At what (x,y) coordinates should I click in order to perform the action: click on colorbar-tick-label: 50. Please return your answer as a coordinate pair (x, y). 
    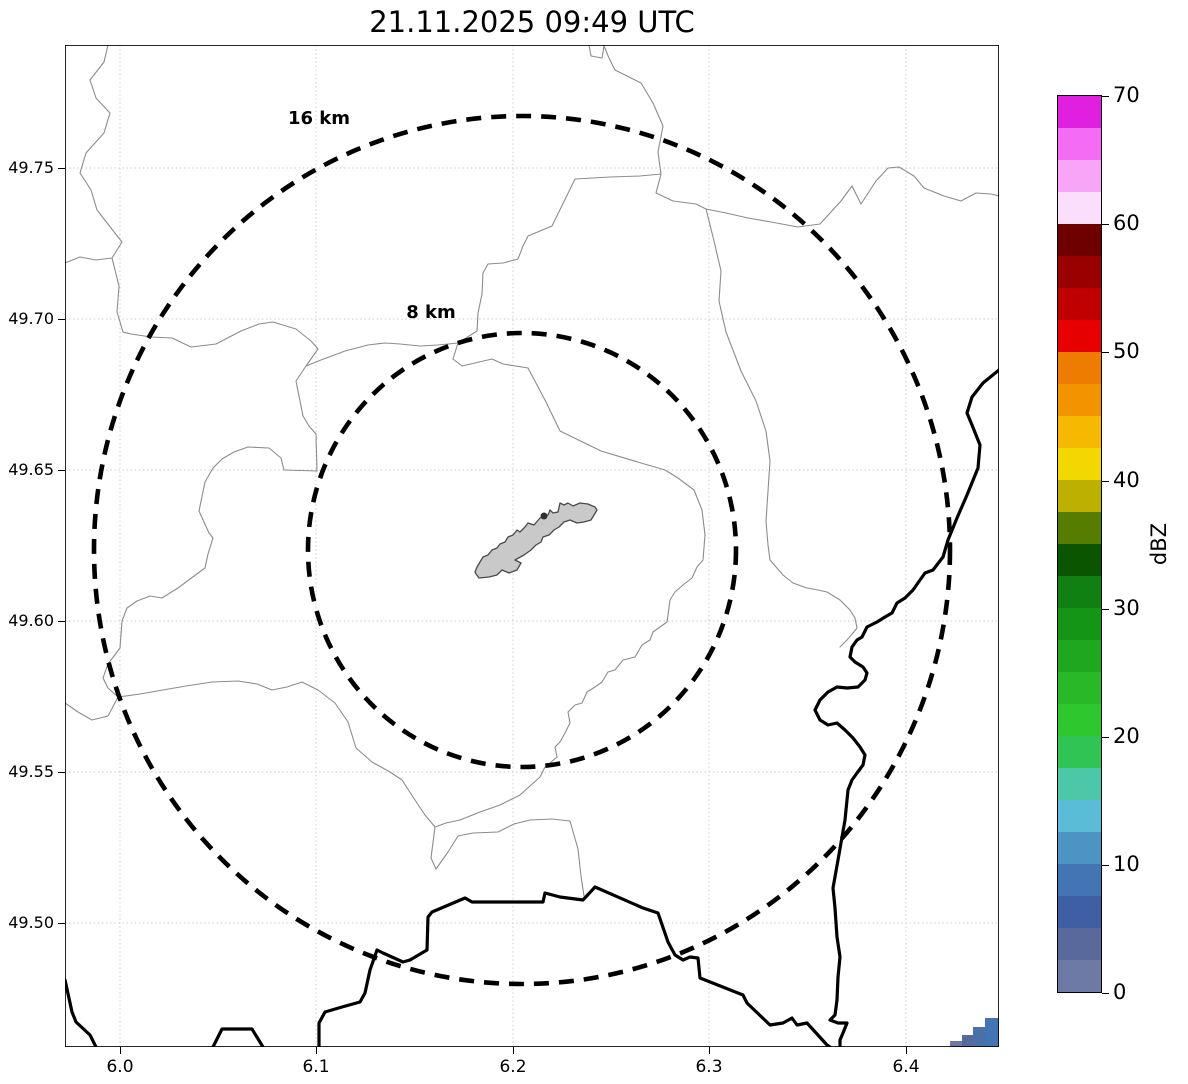
    Looking at the image, I should click on (1126, 351).